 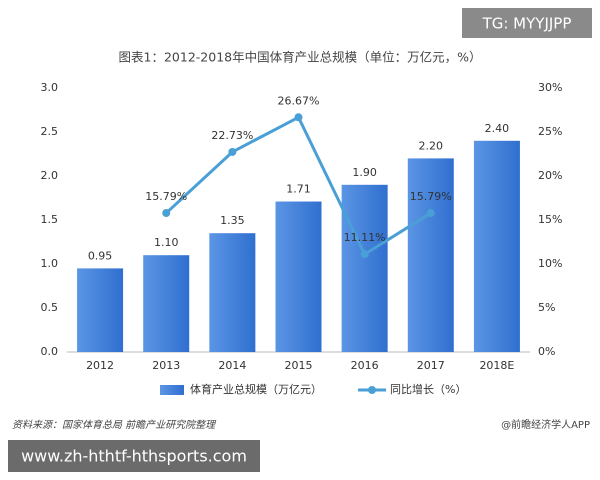 I want to click on line-label: 11.11%, so click(x=365, y=237).